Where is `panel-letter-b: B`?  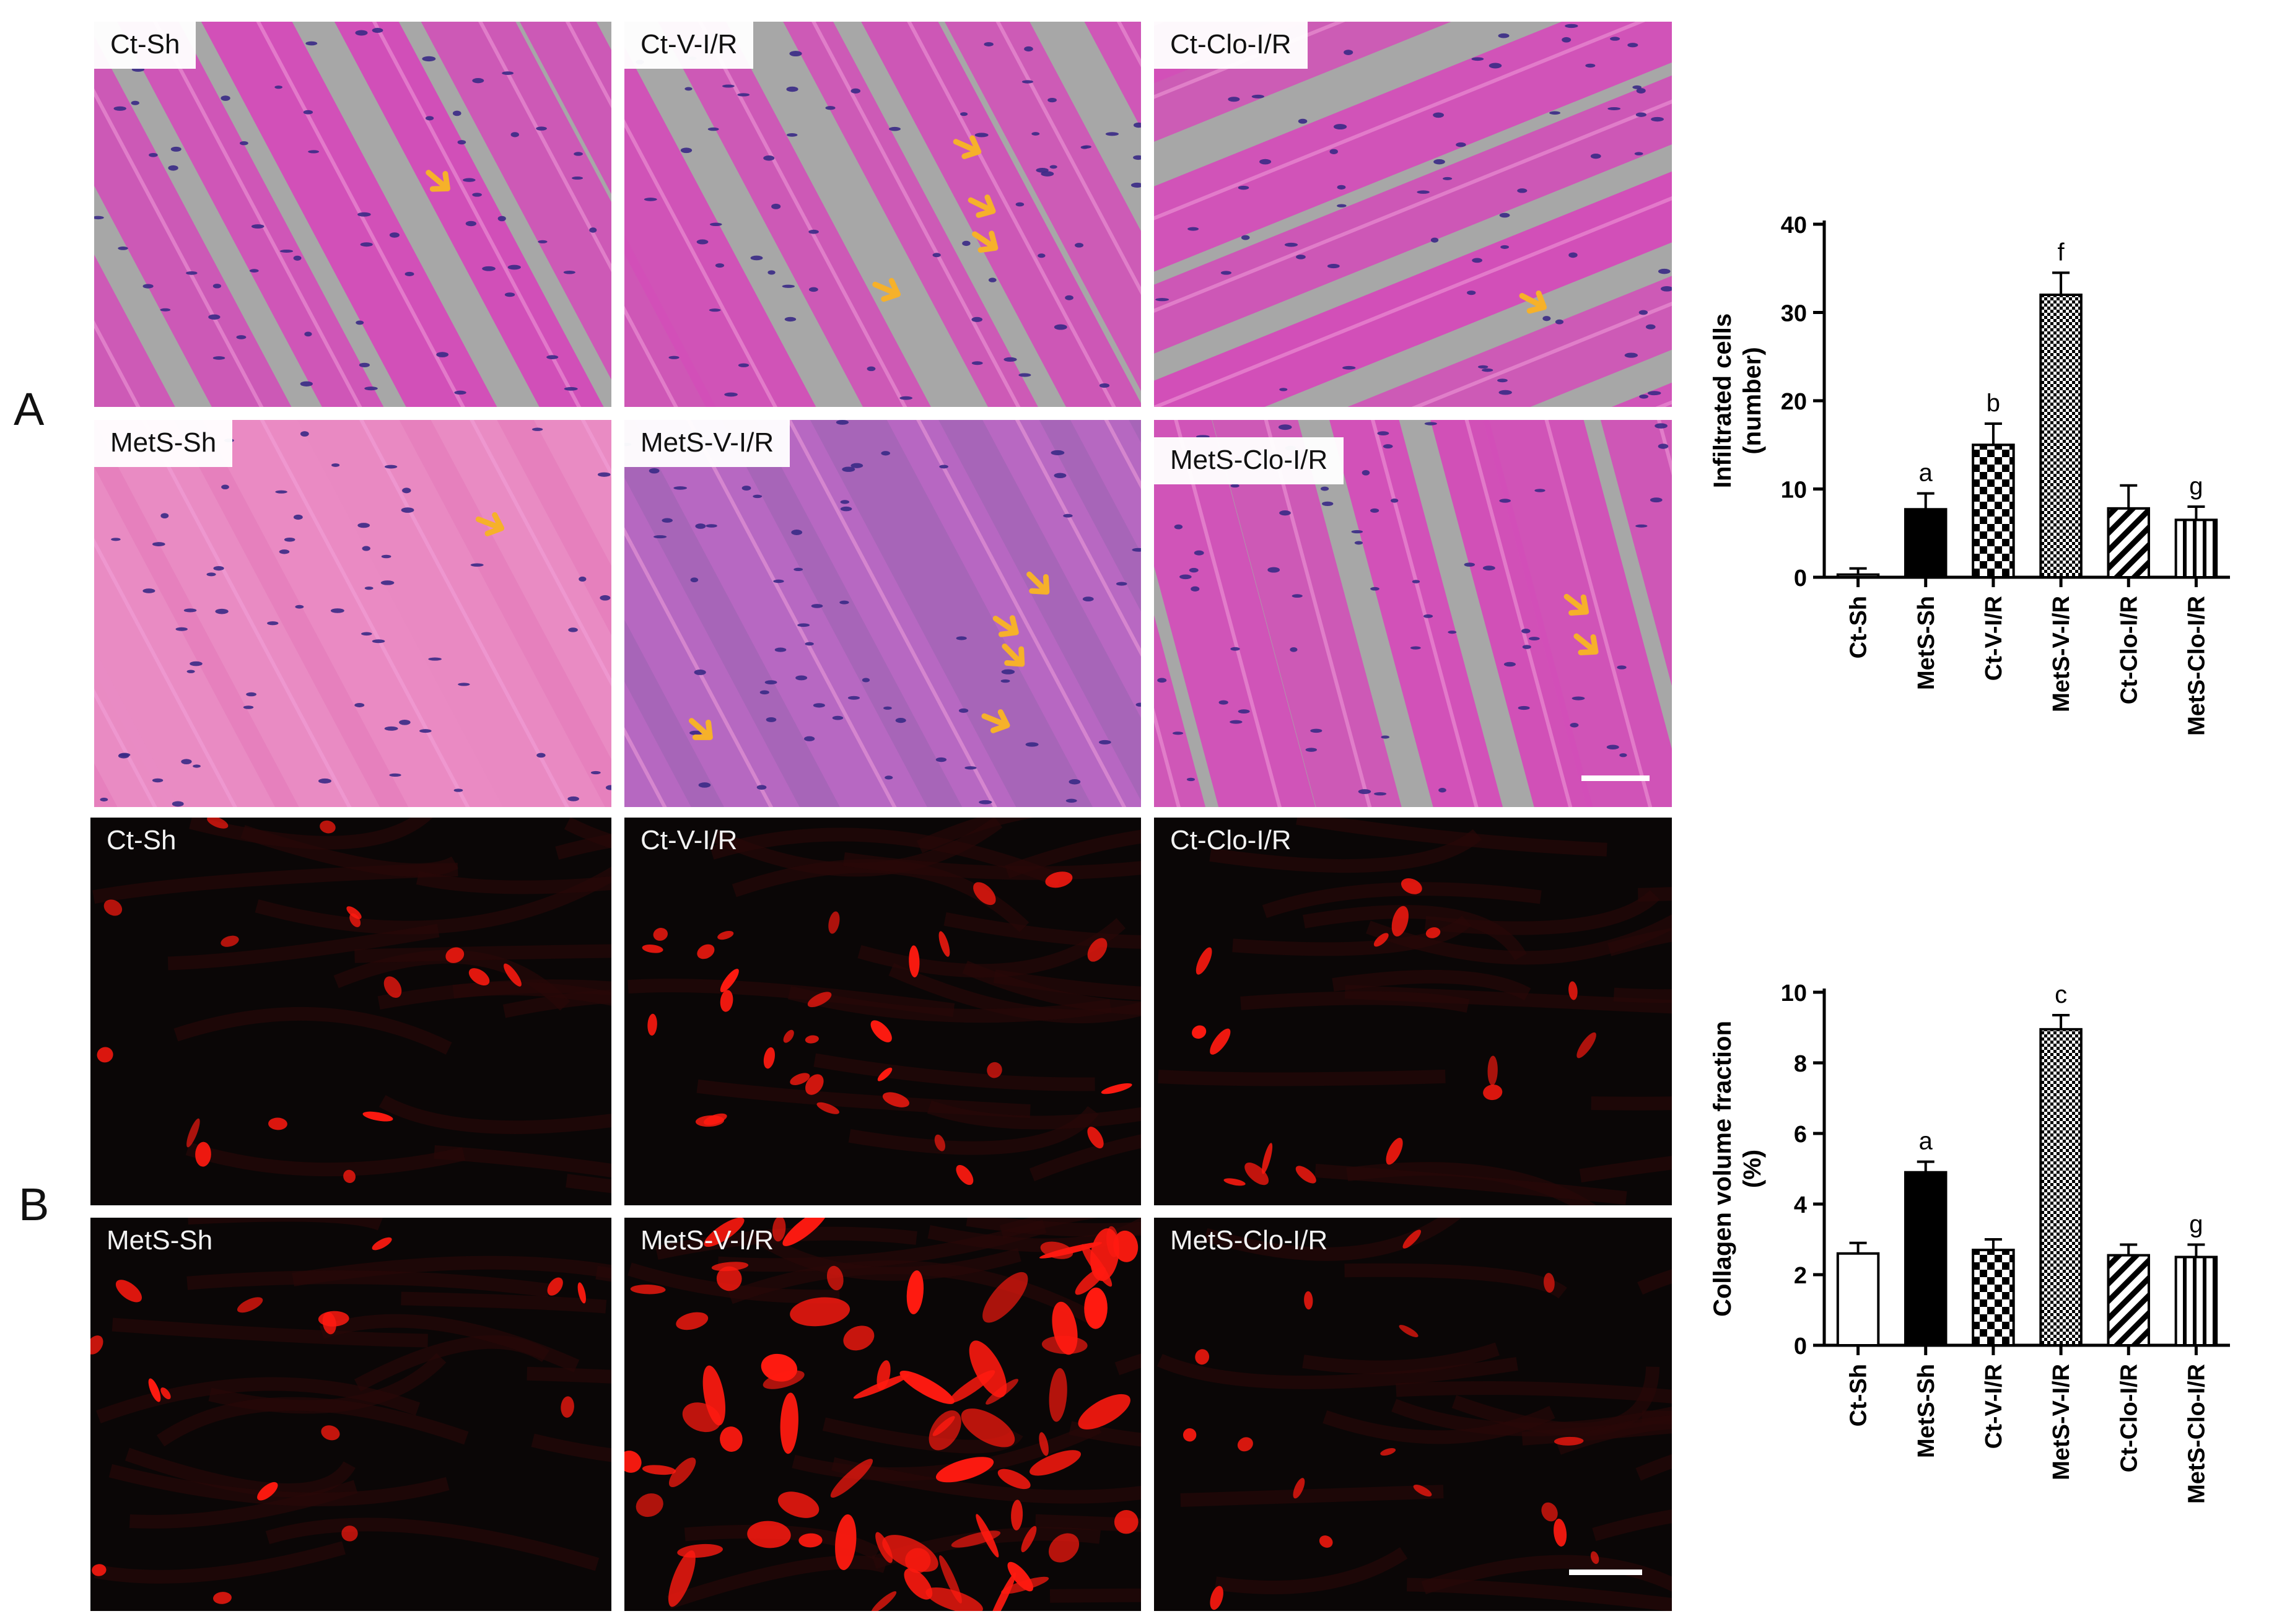
panel-letter-b: B is located at coordinates (34, 1204).